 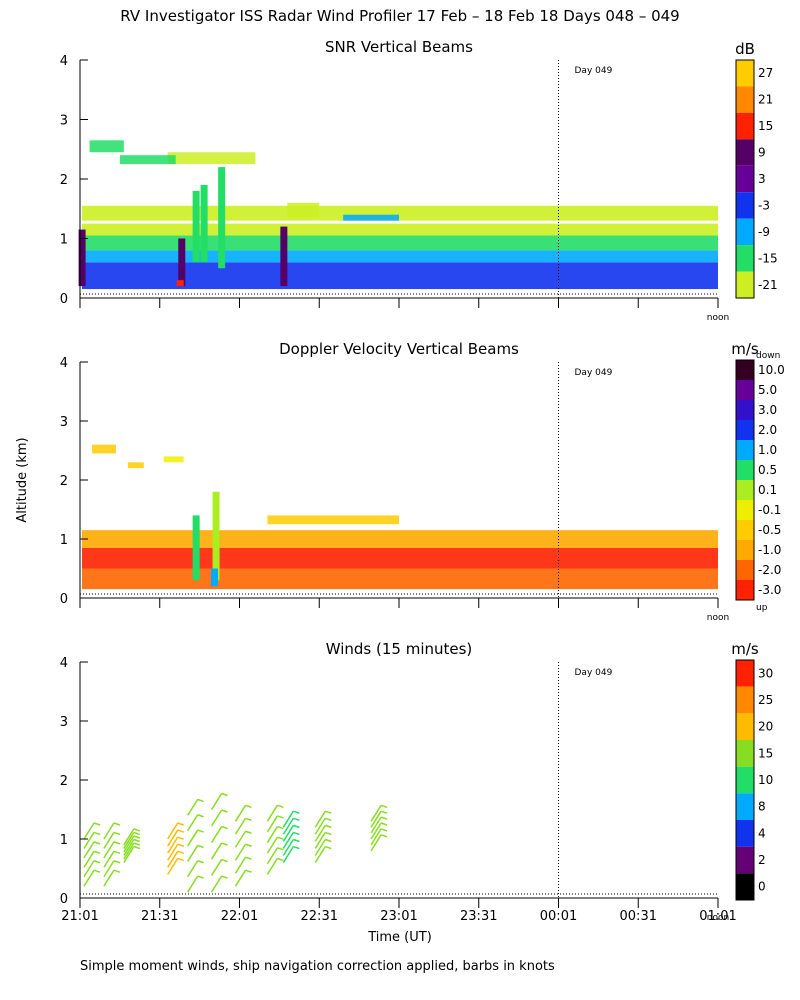 I want to click on noon-label: noon, so click(x=718, y=918).